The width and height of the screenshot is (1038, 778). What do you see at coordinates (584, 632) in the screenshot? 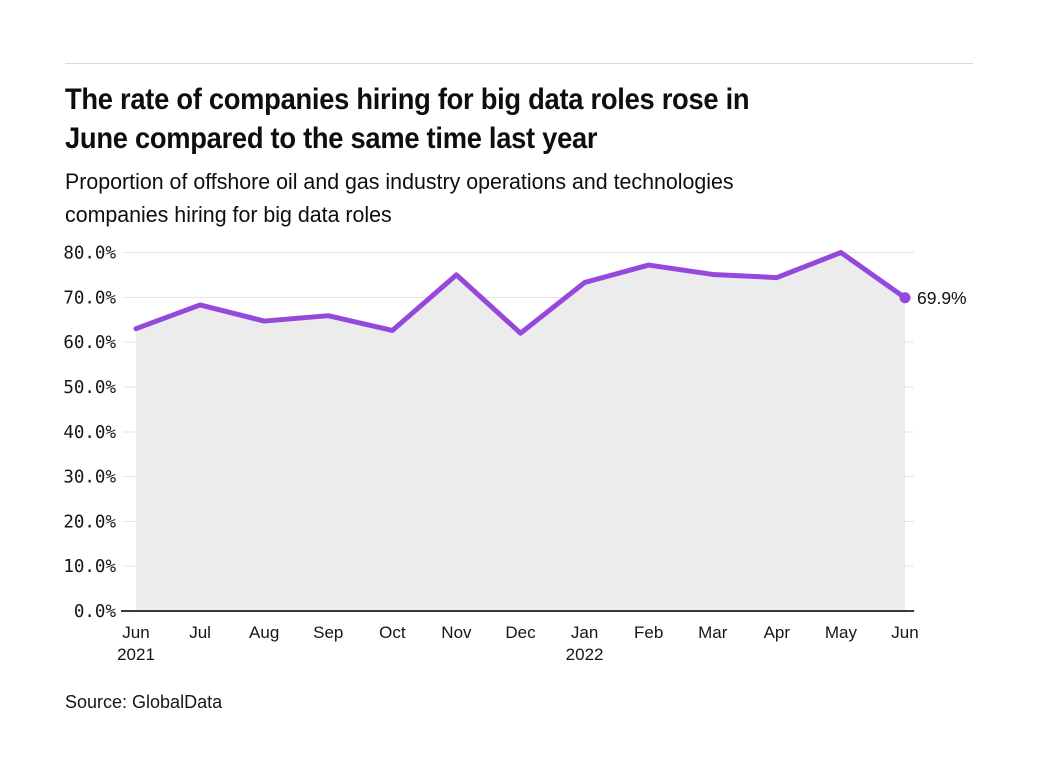
I see `x-tick-label: Jan` at bounding box center [584, 632].